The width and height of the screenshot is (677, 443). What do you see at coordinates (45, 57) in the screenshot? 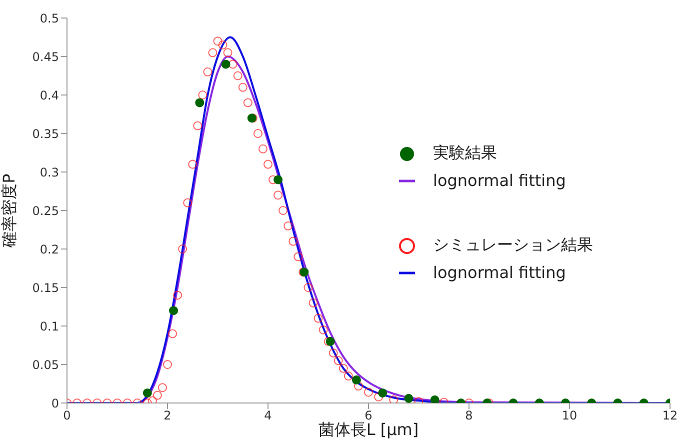
I see `y-tick-label: 0.45` at bounding box center [45, 57].